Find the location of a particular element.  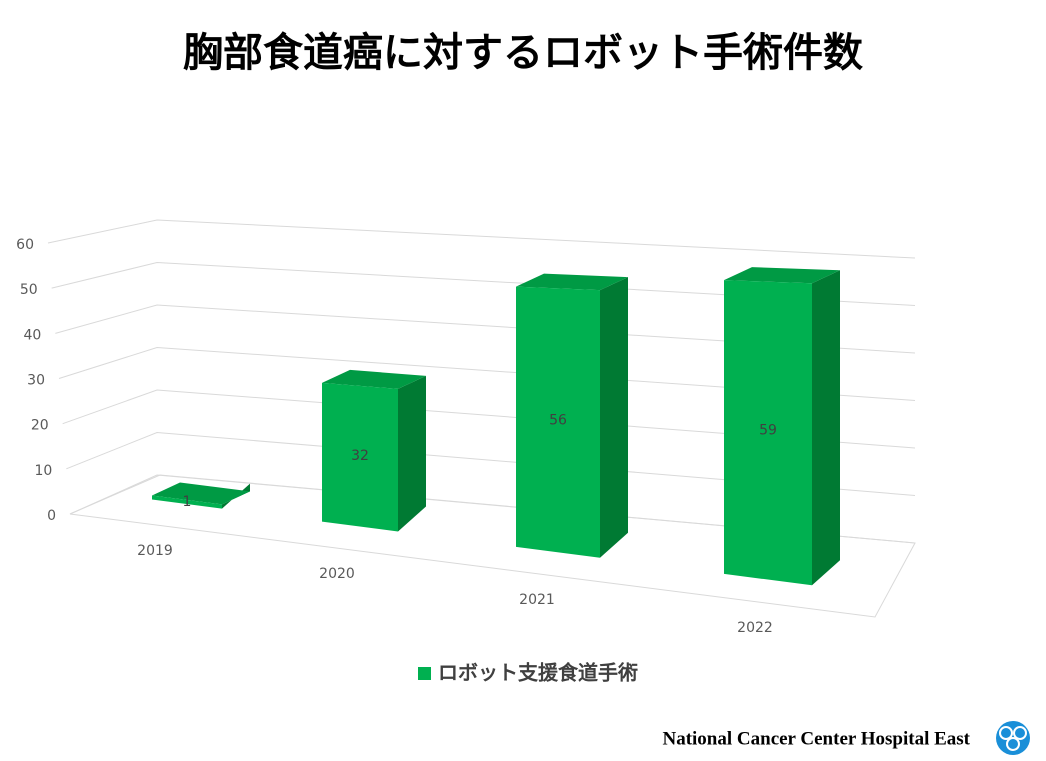

y-tick-label: 20 is located at coordinates (40, 426).